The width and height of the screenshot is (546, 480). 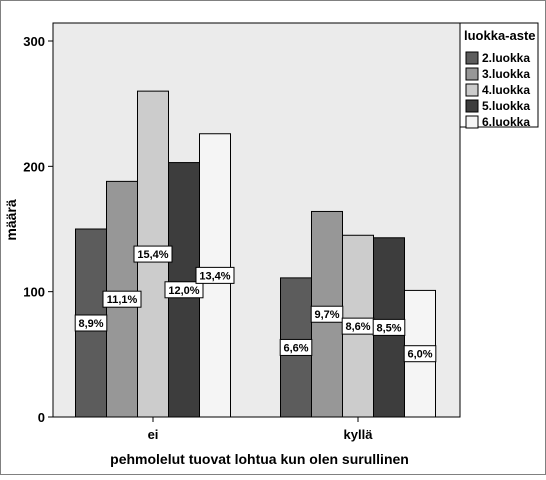 What do you see at coordinates (506, 90) in the screenshot?
I see `legend-entry-label: 4.luokka` at bounding box center [506, 90].